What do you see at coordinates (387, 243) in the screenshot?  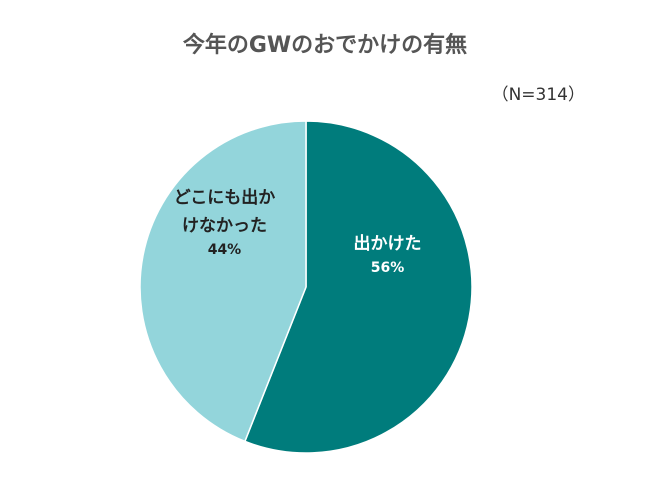 I see `category-label: 出かけた` at bounding box center [387, 243].